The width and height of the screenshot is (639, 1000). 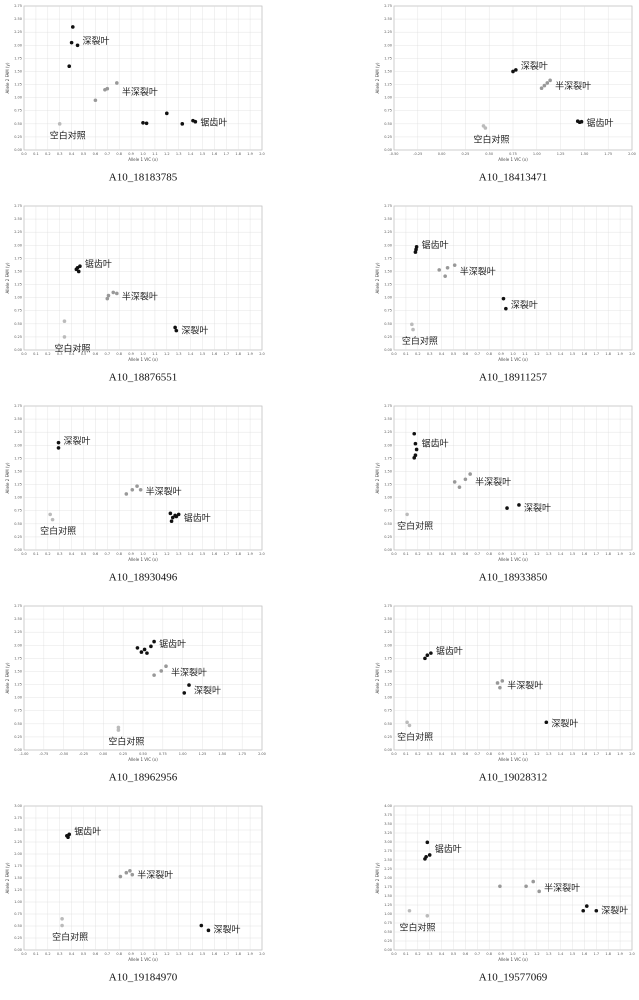 I want to click on x-tick-label: 1.3, so click(x=179, y=354).